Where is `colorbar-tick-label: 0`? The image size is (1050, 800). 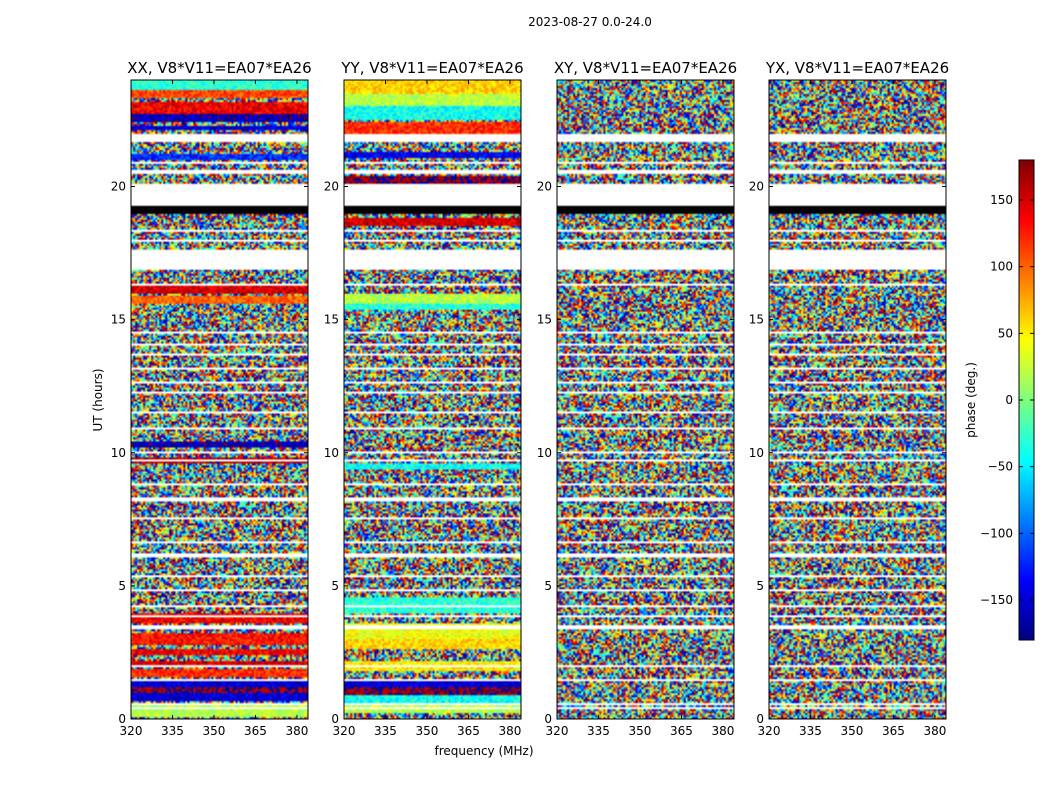 colorbar-tick-label: 0 is located at coordinates (1009, 400).